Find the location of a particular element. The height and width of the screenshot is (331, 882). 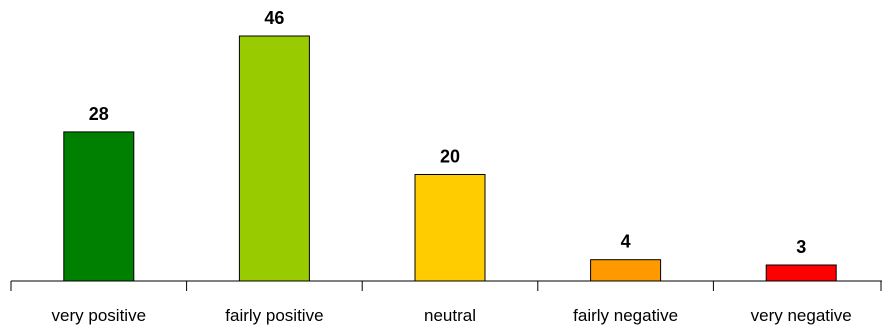

value-label-very-positive: 28 is located at coordinates (99, 114).